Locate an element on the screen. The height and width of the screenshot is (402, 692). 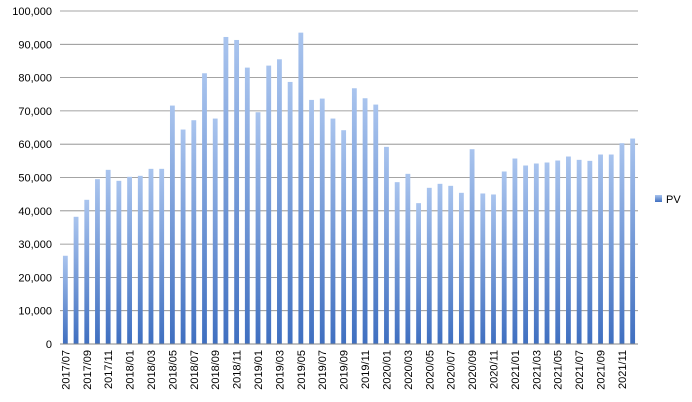
y-tick-label: 80,000 is located at coordinates (35, 79).